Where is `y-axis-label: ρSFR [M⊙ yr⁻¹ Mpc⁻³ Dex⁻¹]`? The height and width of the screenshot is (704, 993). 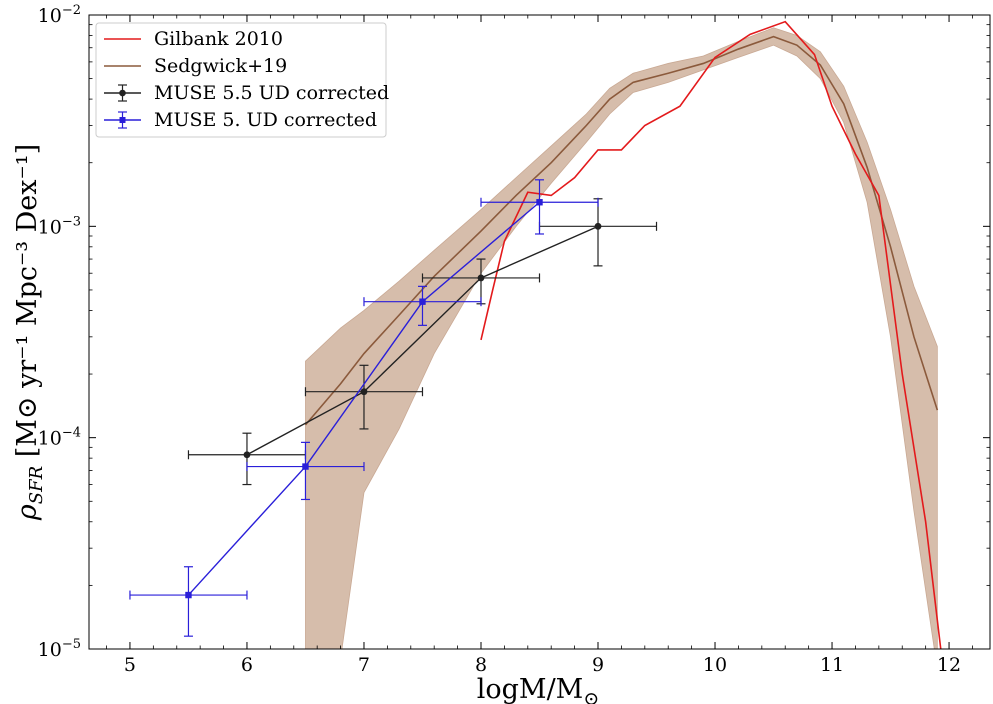
y-axis-label: ρSFR [M⊙ yr⁻¹ Mpc⁻³ Dex⁻¹] is located at coordinates (29, 332).